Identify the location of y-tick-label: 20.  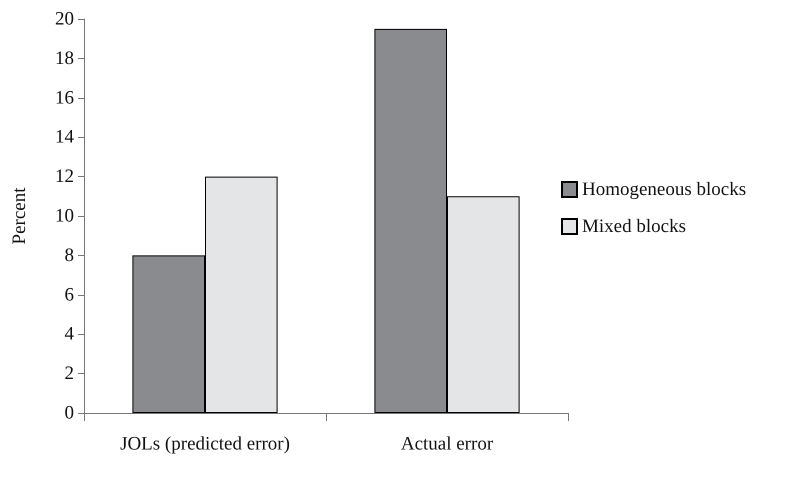
(64, 19).